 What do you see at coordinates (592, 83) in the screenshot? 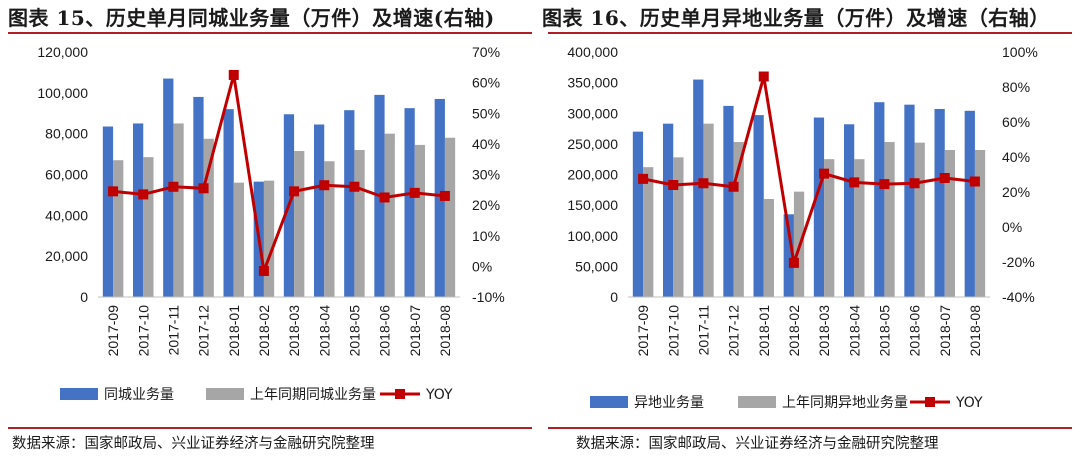
I see `y-tick-label: 350,000` at bounding box center [592, 83].